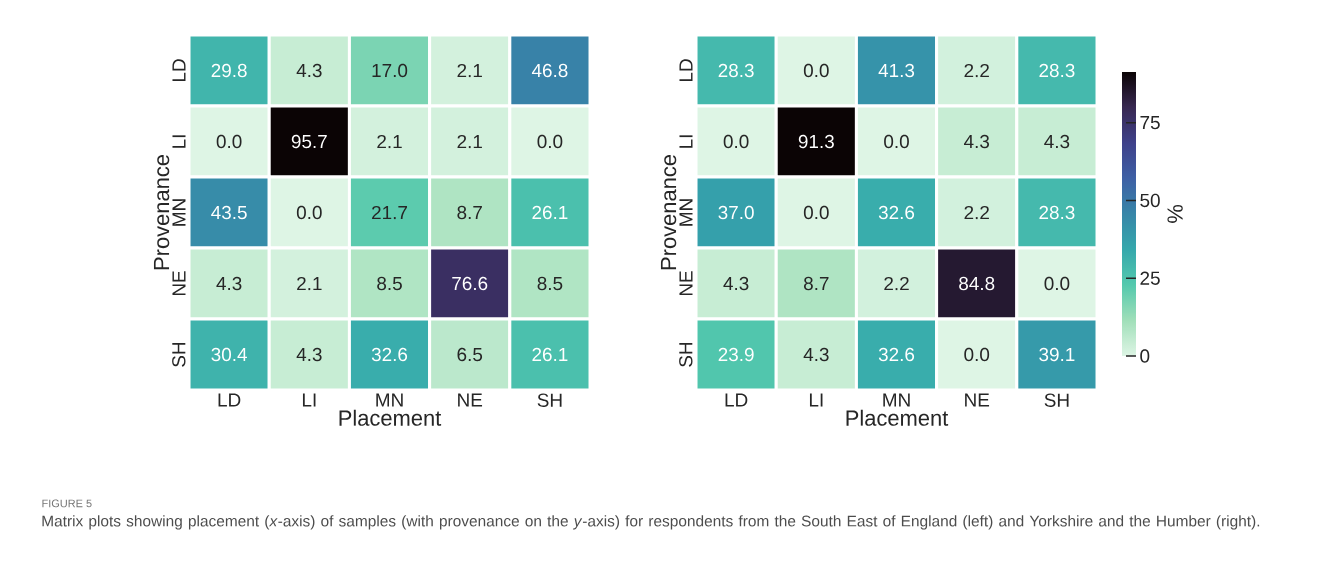  Describe the element at coordinates (816, 141) in the screenshot. I see `data-label: 91.3` at that location.